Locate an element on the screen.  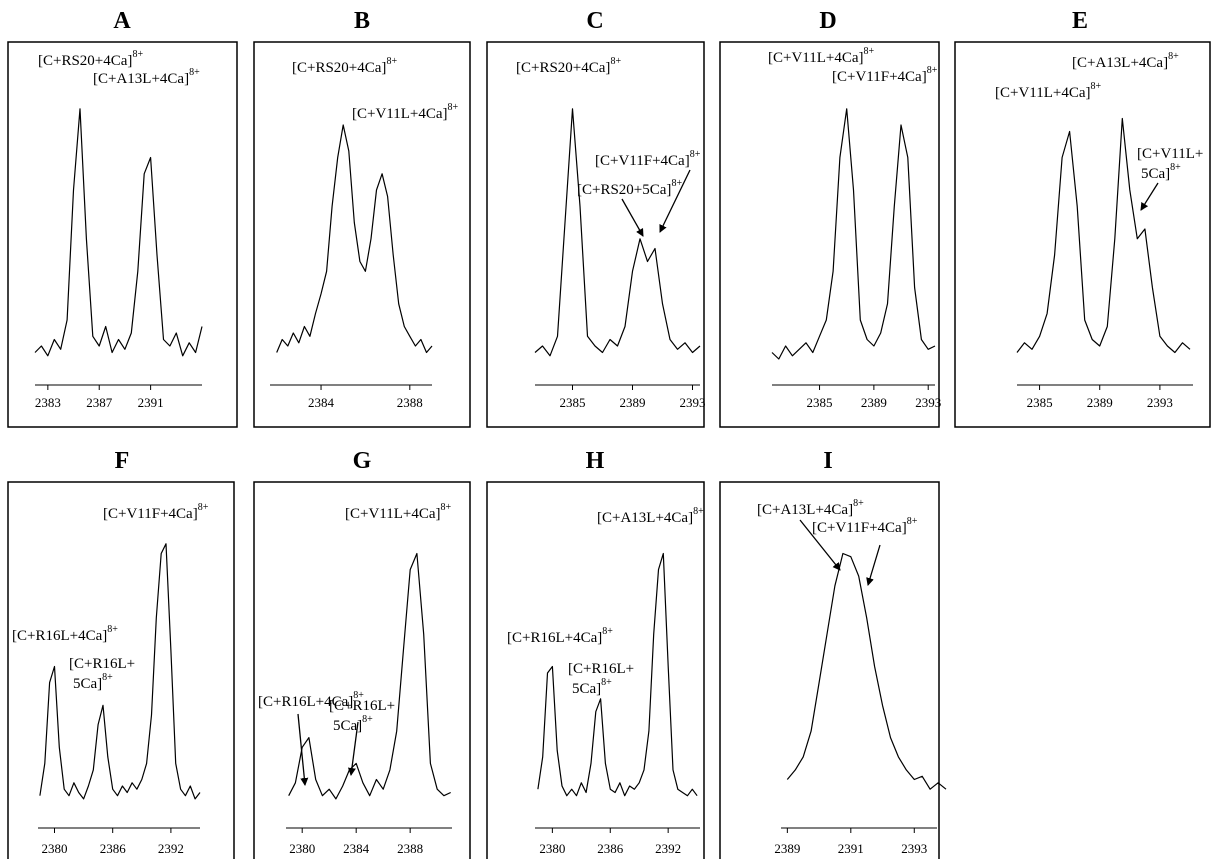
x-tick-label: 2388 is located at coordinates (410, 402).